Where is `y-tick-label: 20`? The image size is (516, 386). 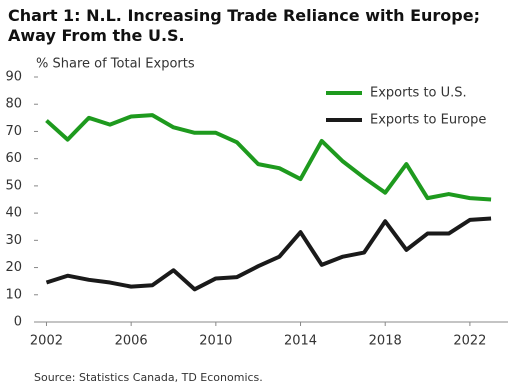 y-tick-label: 20 is located at coordinates (13, 267).